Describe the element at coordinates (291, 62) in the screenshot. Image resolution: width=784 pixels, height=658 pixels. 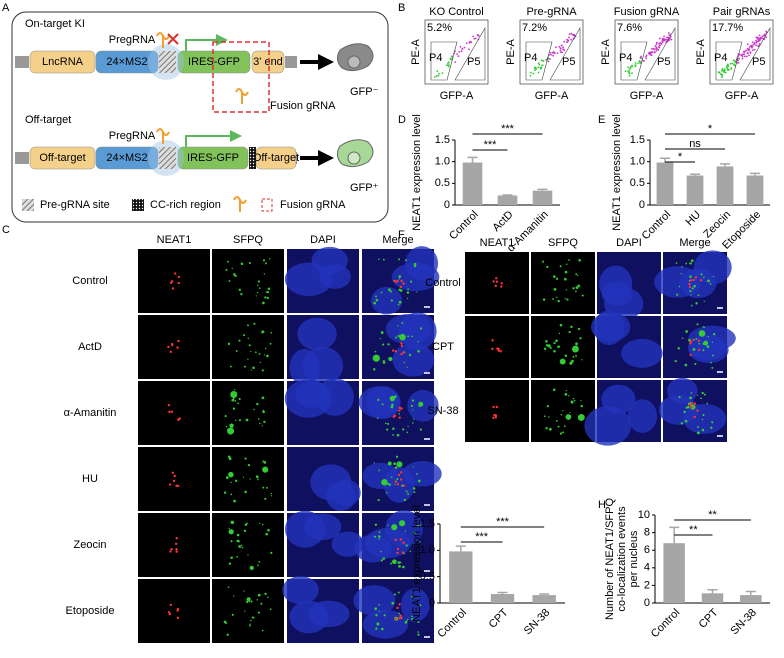
I see `stub` at that location.